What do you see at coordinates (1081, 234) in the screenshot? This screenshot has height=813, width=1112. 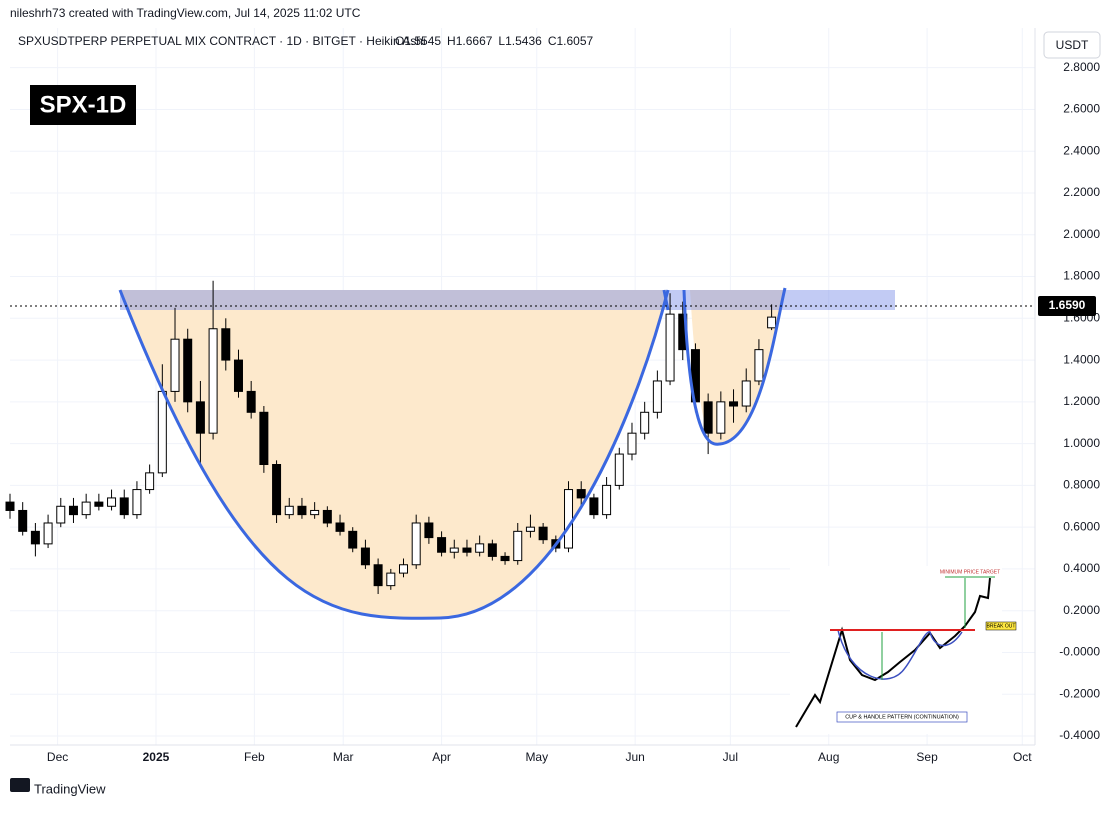 I see `y-tick-label: 2.0000` at bounding box center [1081, 234].